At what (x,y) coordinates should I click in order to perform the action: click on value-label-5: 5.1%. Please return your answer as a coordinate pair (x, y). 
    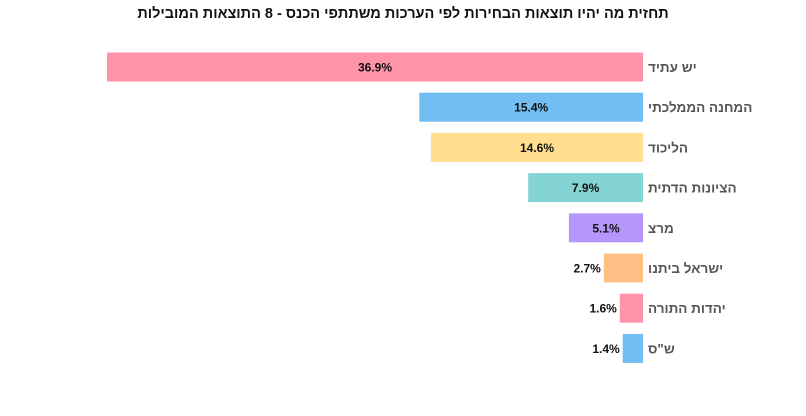
    Looking at the image, I should click on (606, 228).